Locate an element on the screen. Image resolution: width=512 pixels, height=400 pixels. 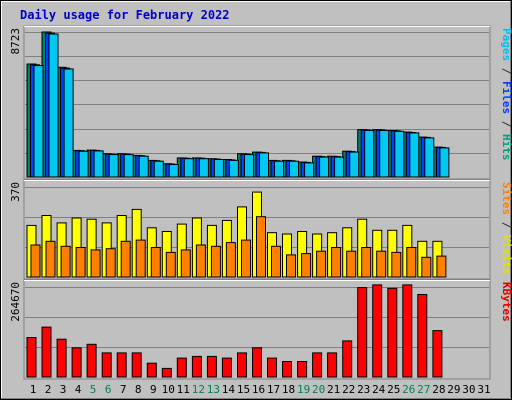
x-tick-label-day-2: 2 is located at coordinates (48, 389).